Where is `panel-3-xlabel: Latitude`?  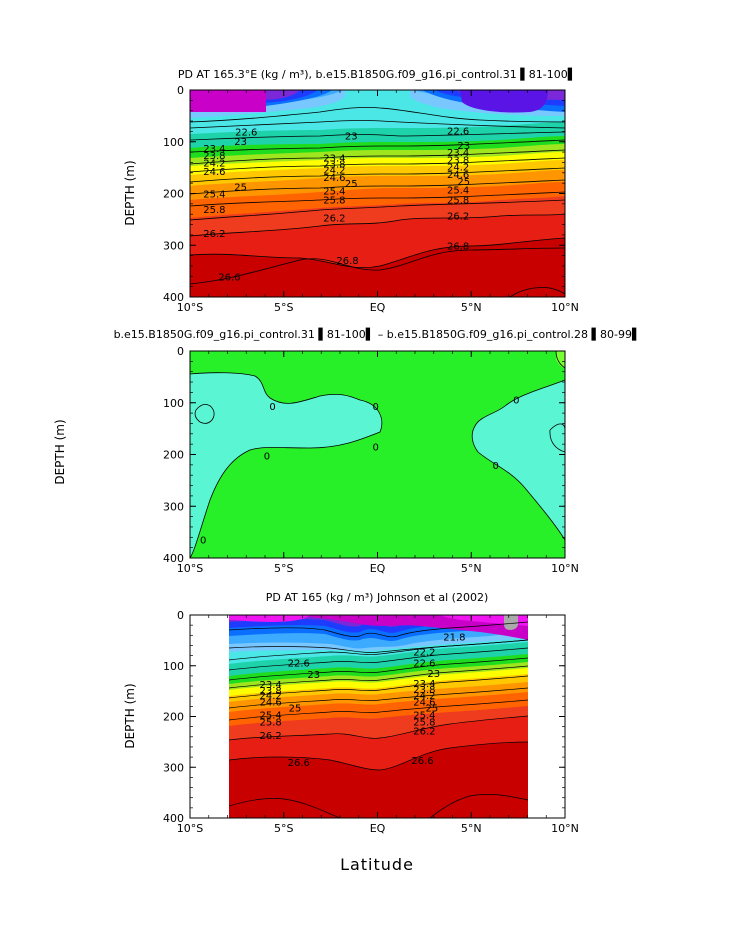 panel-3-xlabel: Latitude is located at coordinates (377, 864).